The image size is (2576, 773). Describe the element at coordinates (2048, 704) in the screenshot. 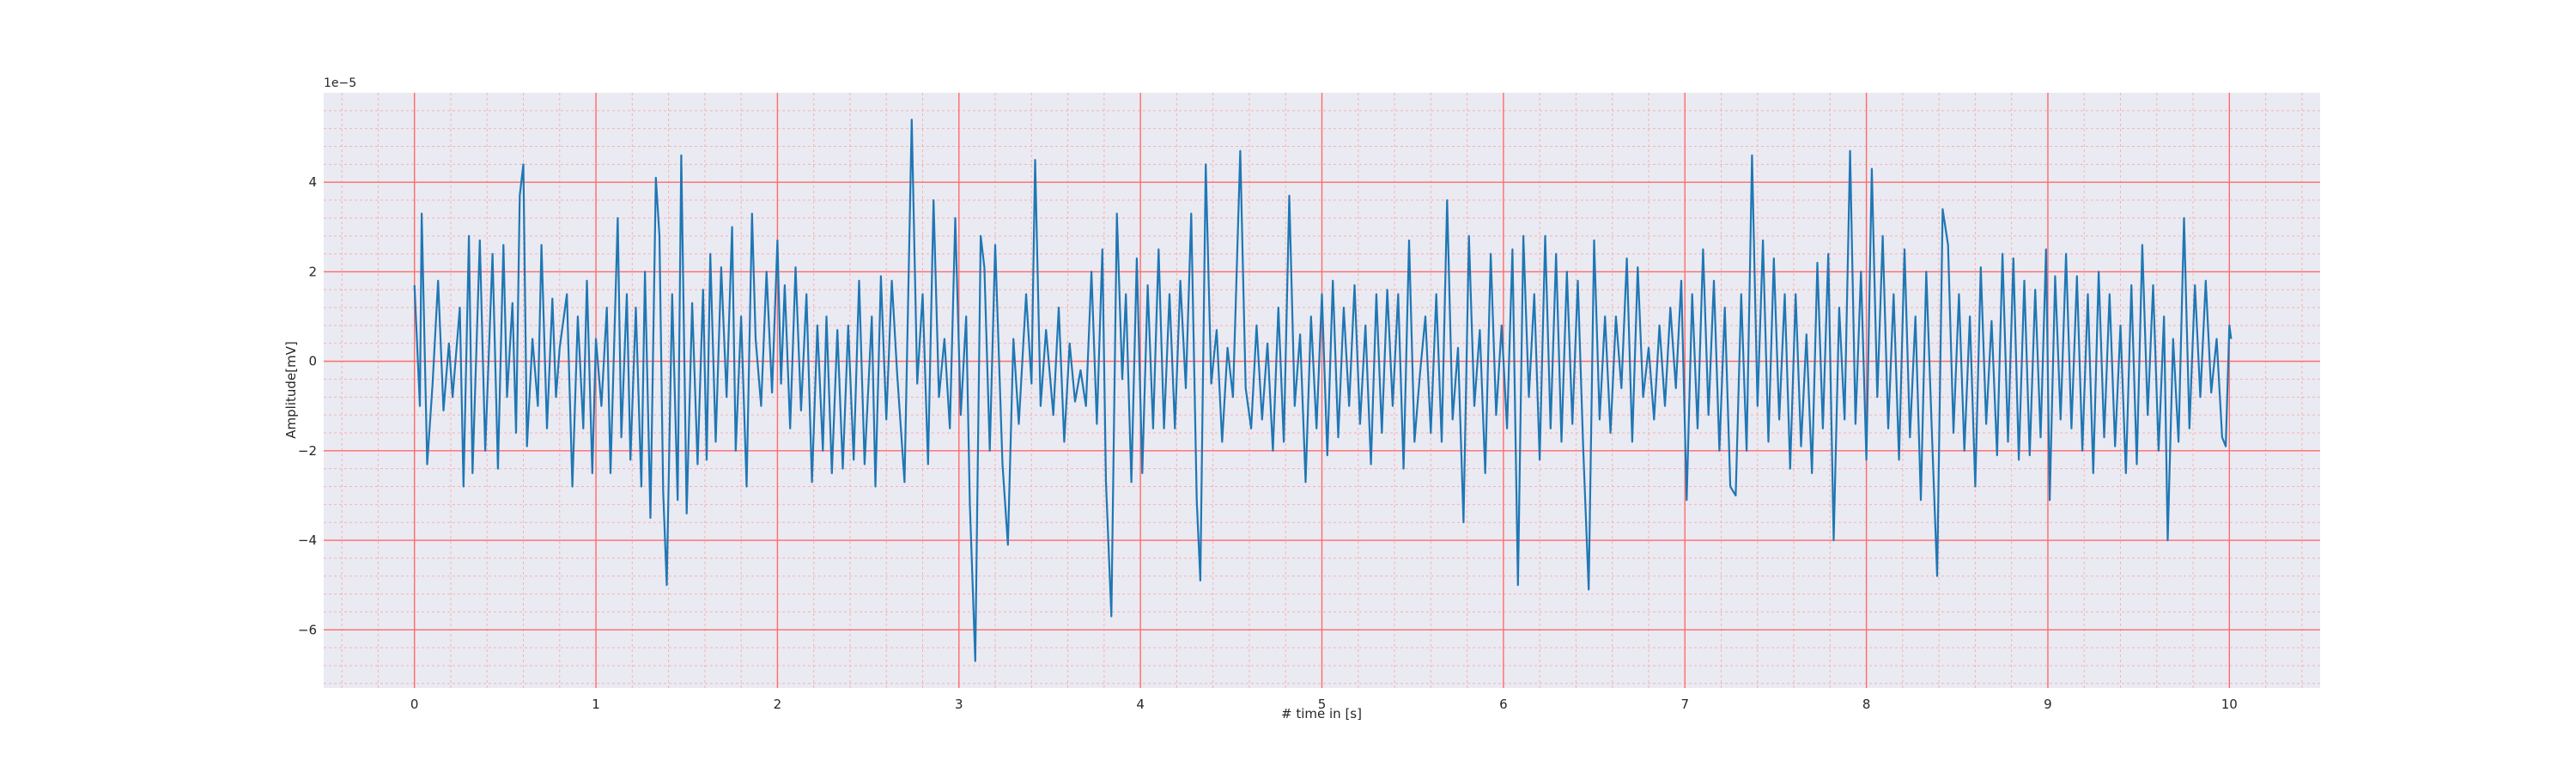

I see `x-tick-label: 9` at that location.